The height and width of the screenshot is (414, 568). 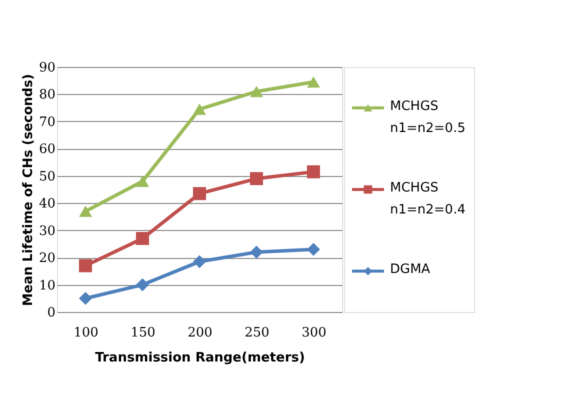 I want to click on y-tick-label: 10, so click(x=47, y=286).